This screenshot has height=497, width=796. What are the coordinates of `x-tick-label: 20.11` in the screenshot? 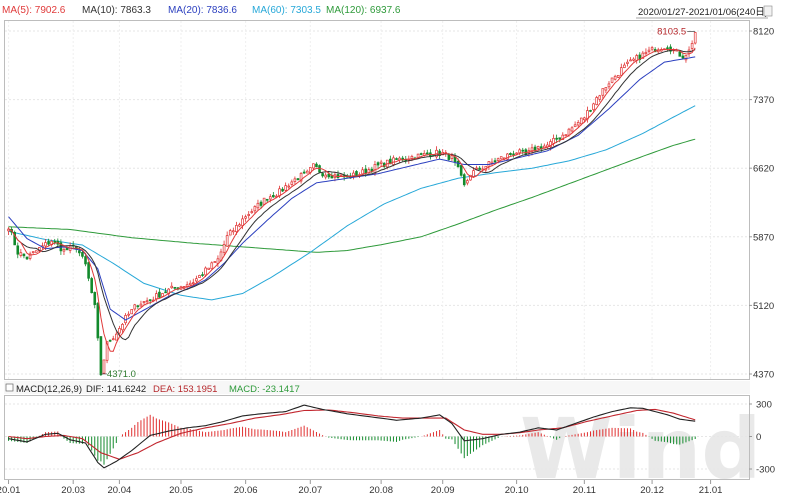 It's located at (584, 490).